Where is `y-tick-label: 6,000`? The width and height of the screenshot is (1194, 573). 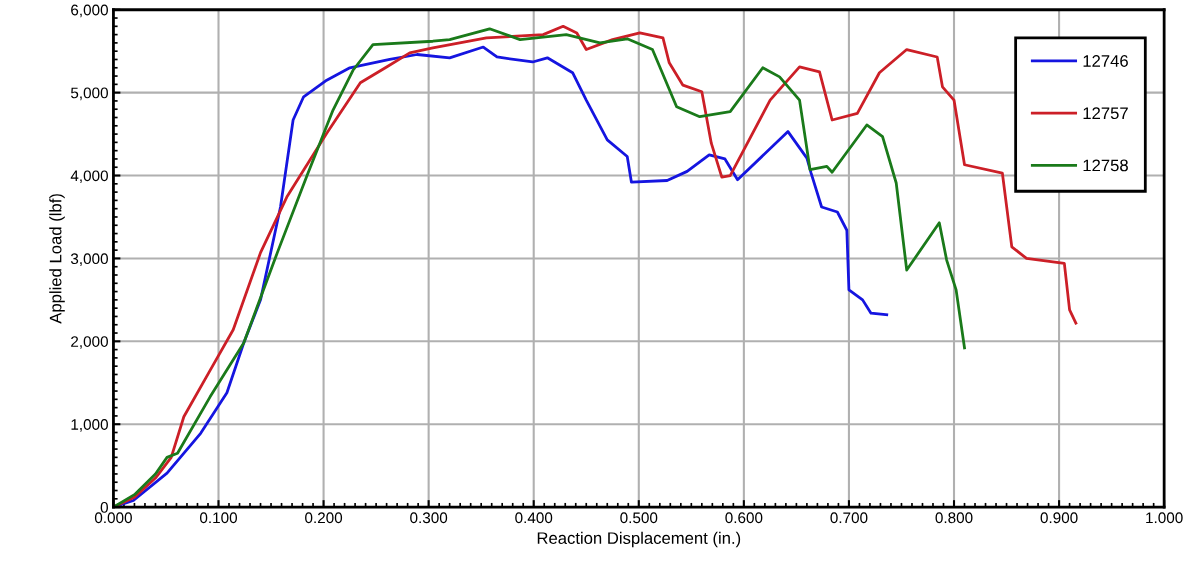
y-tick-label: 6,000 is located at coordinates (89, 11).